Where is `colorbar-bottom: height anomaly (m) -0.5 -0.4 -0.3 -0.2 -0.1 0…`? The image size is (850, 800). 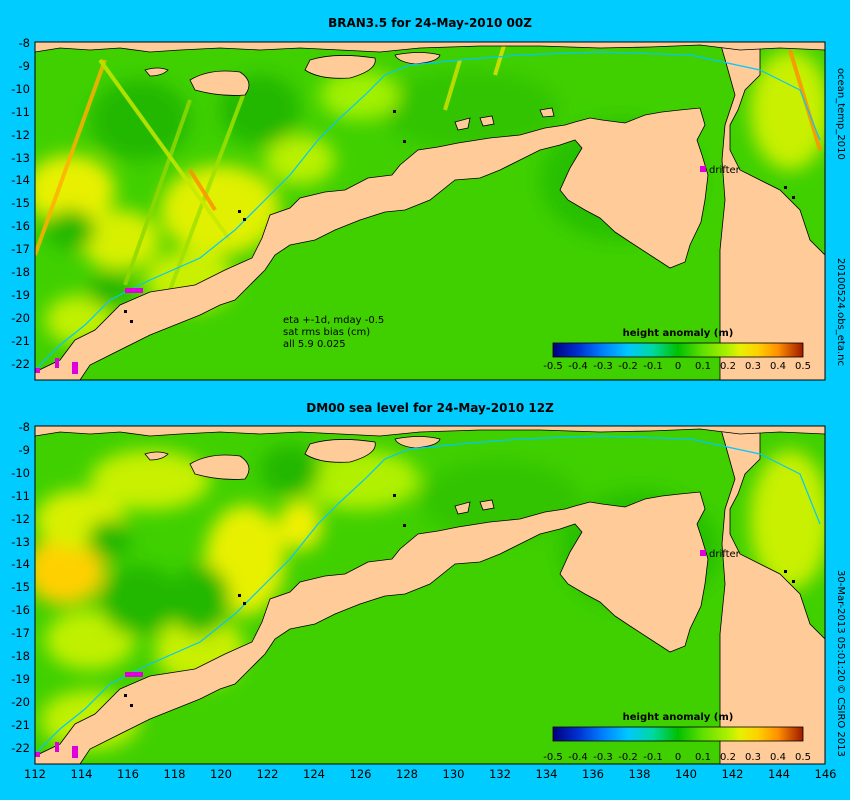
colorbar-bottom: height anomaly (m) -0.5 -0.4 -0.3 -0.2 -0.1 0… is located at coordinates (677, 737).